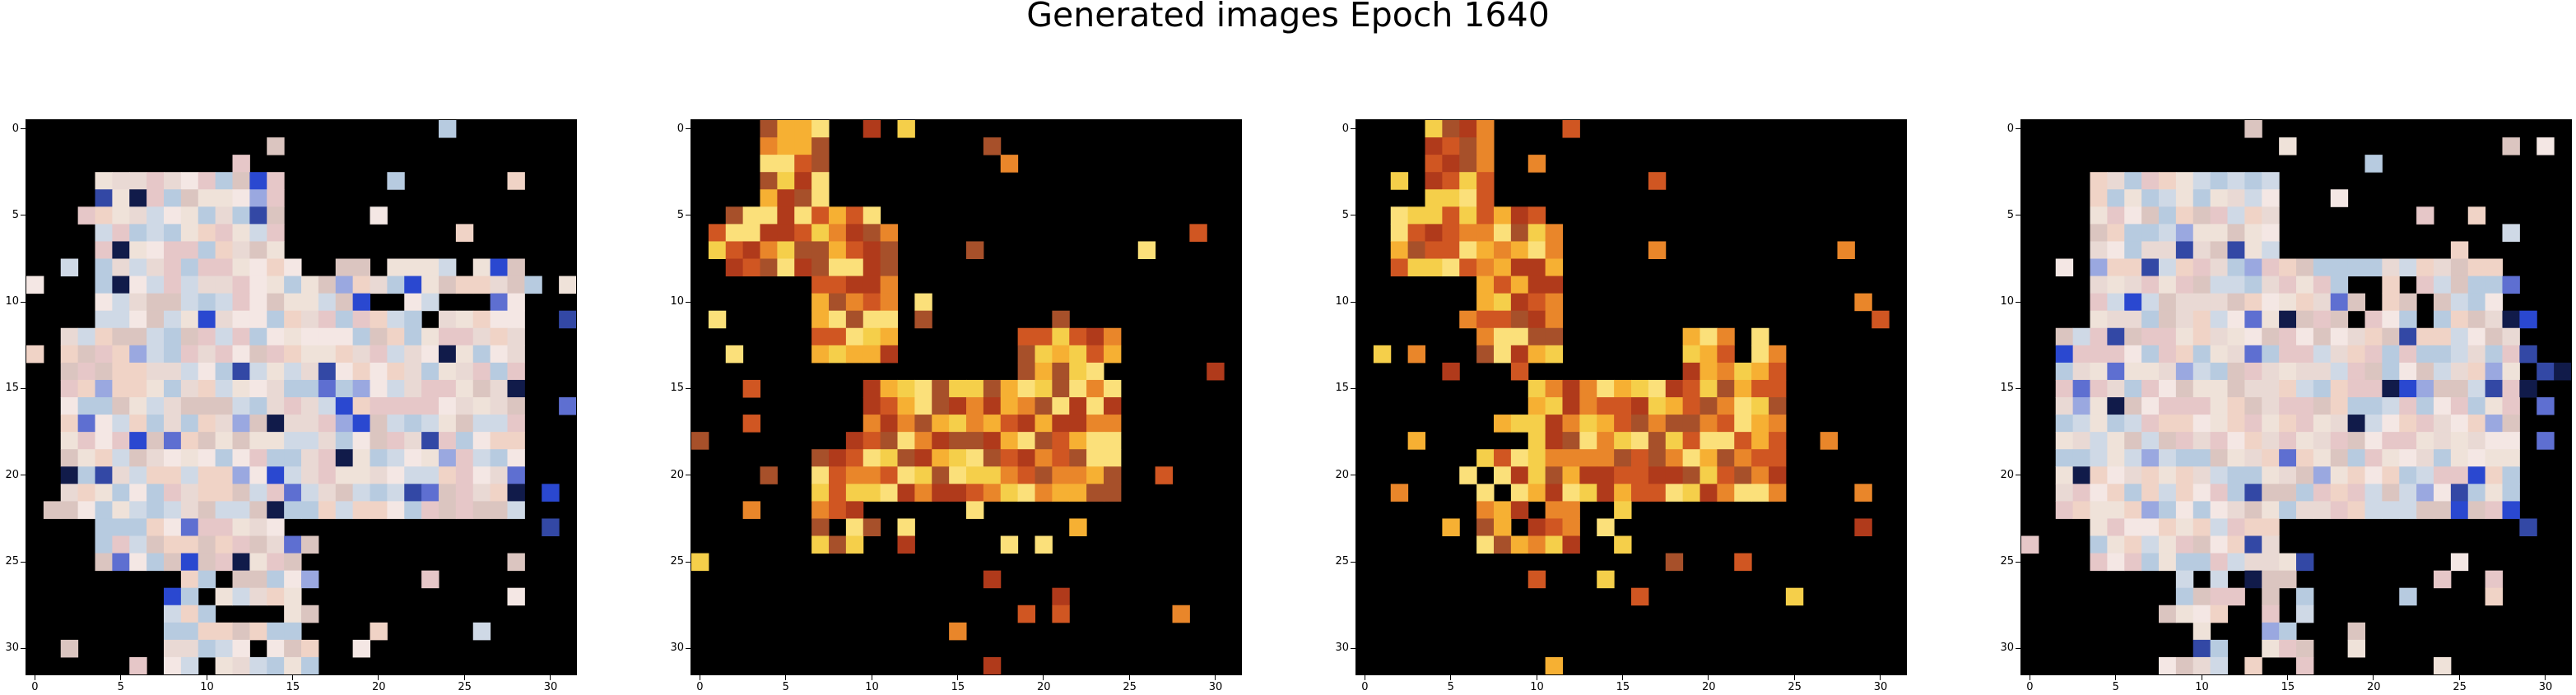 The image size is (2576, 695). Describe the element at coordinates (1342, 388) in the screenshot. I see `y-tick-label: 15` at that location.